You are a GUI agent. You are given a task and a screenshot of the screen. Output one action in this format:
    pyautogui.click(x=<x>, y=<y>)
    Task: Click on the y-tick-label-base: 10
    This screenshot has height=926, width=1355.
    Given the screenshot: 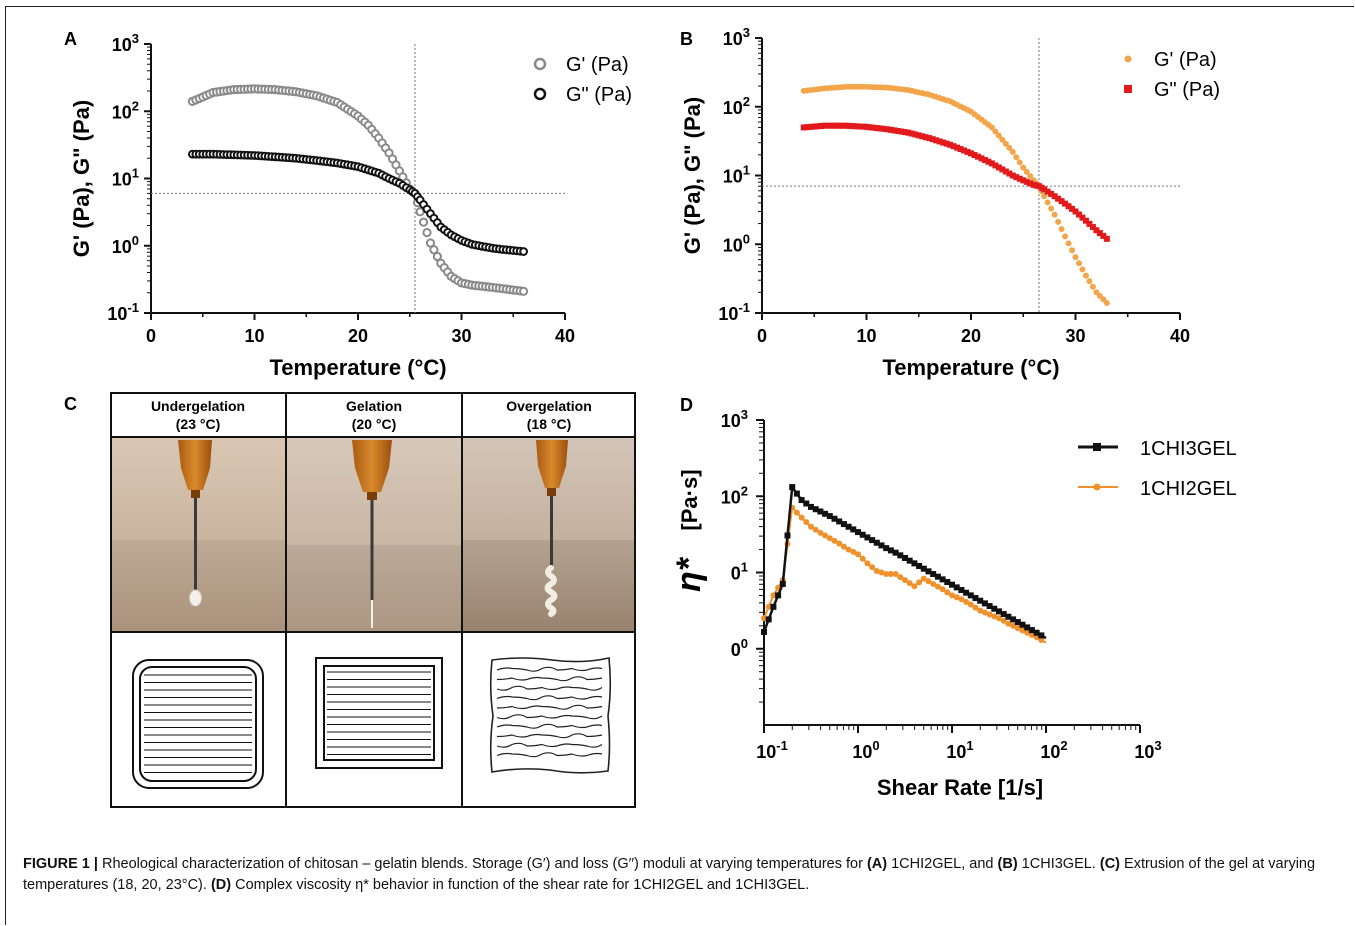 What is the action you would take?
    pyautogui.click(x=728, y=314)
    